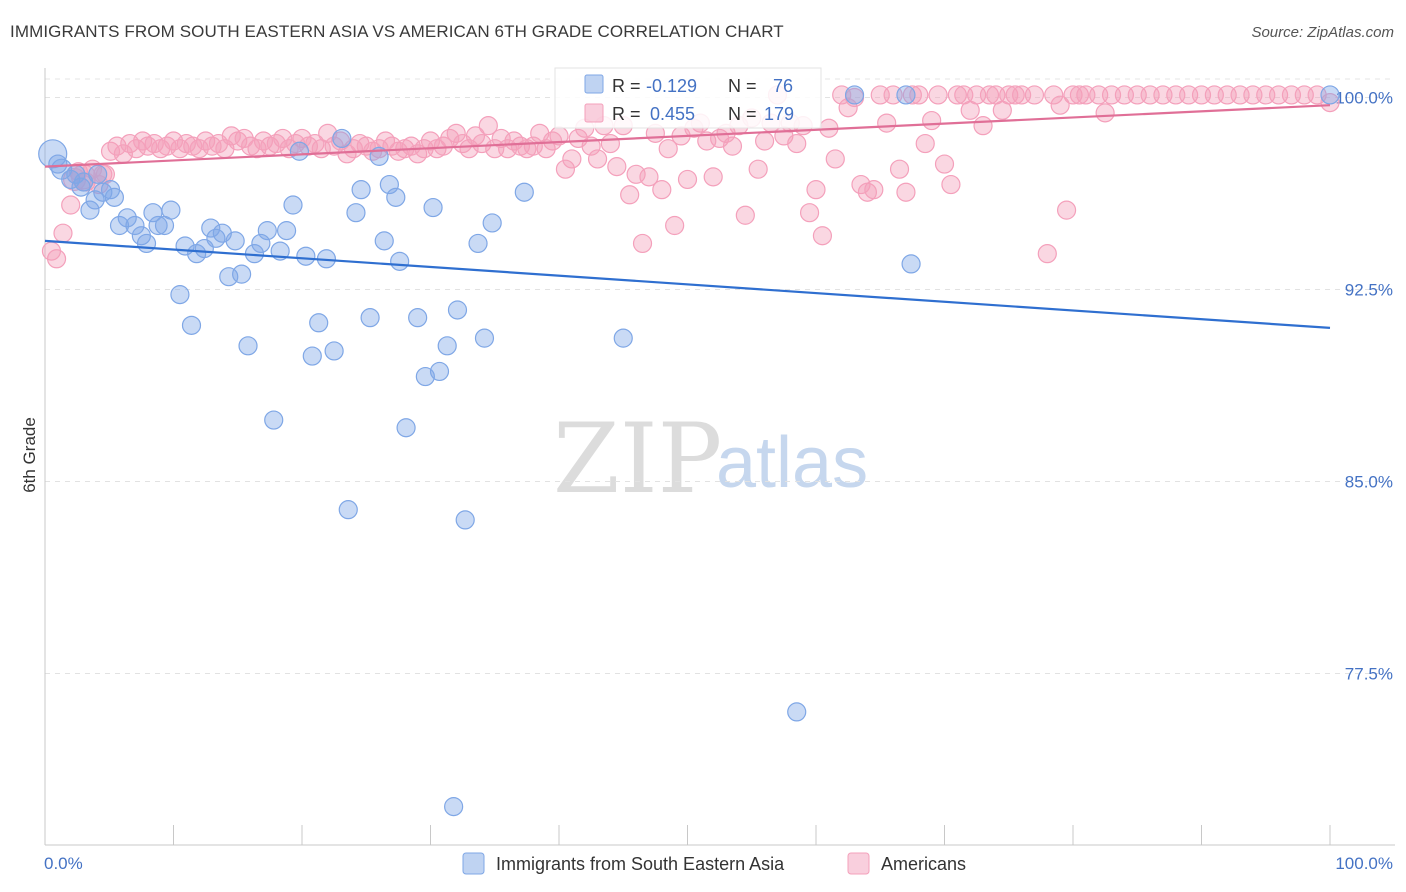 This screenshot has height=892, width=1406. I want to click on x-tick-label-max: 100.0%, so click(1364, 863).